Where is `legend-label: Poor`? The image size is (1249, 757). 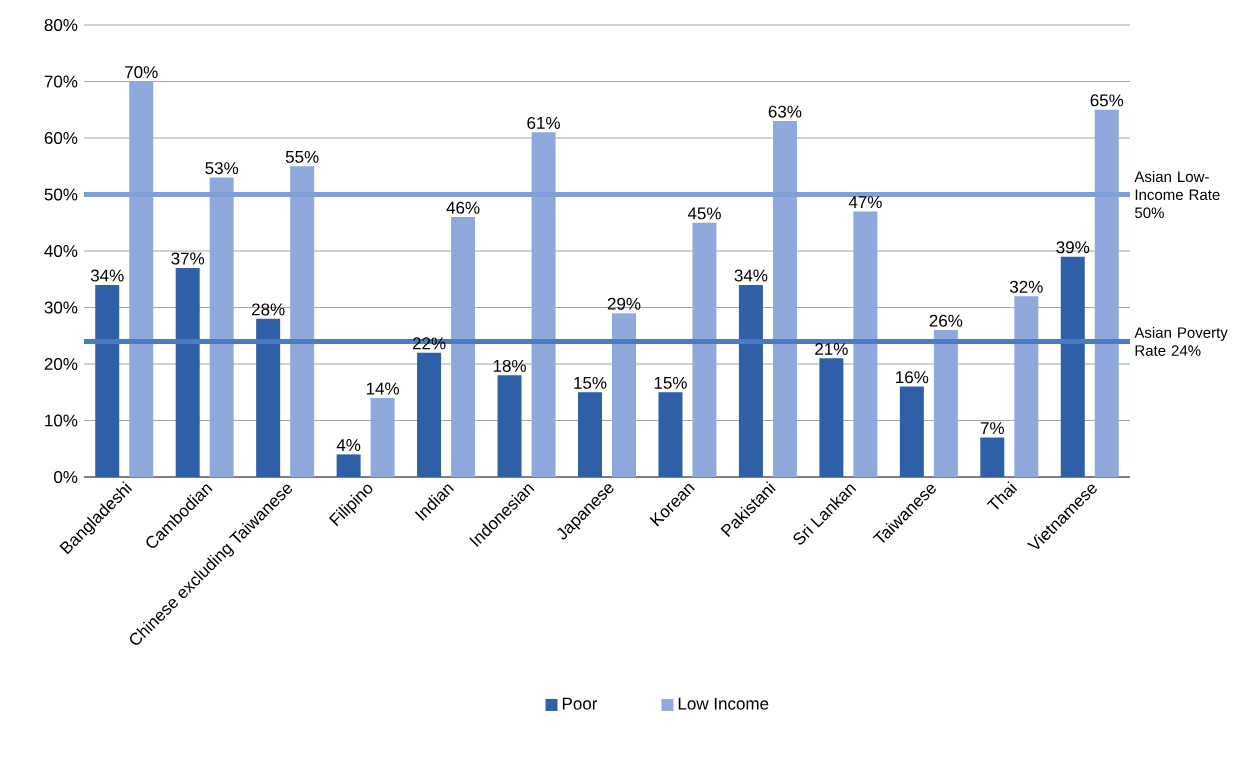 legend-label: Poor is located at coordinates (580, 703).